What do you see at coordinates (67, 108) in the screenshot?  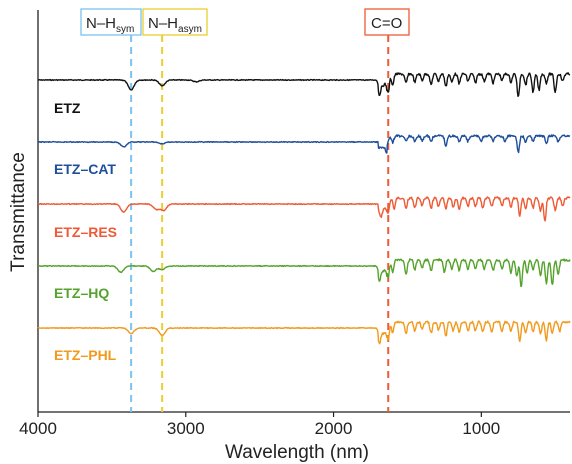 I see `series-label-etz: ETZ` at bounding box center [67, 108].